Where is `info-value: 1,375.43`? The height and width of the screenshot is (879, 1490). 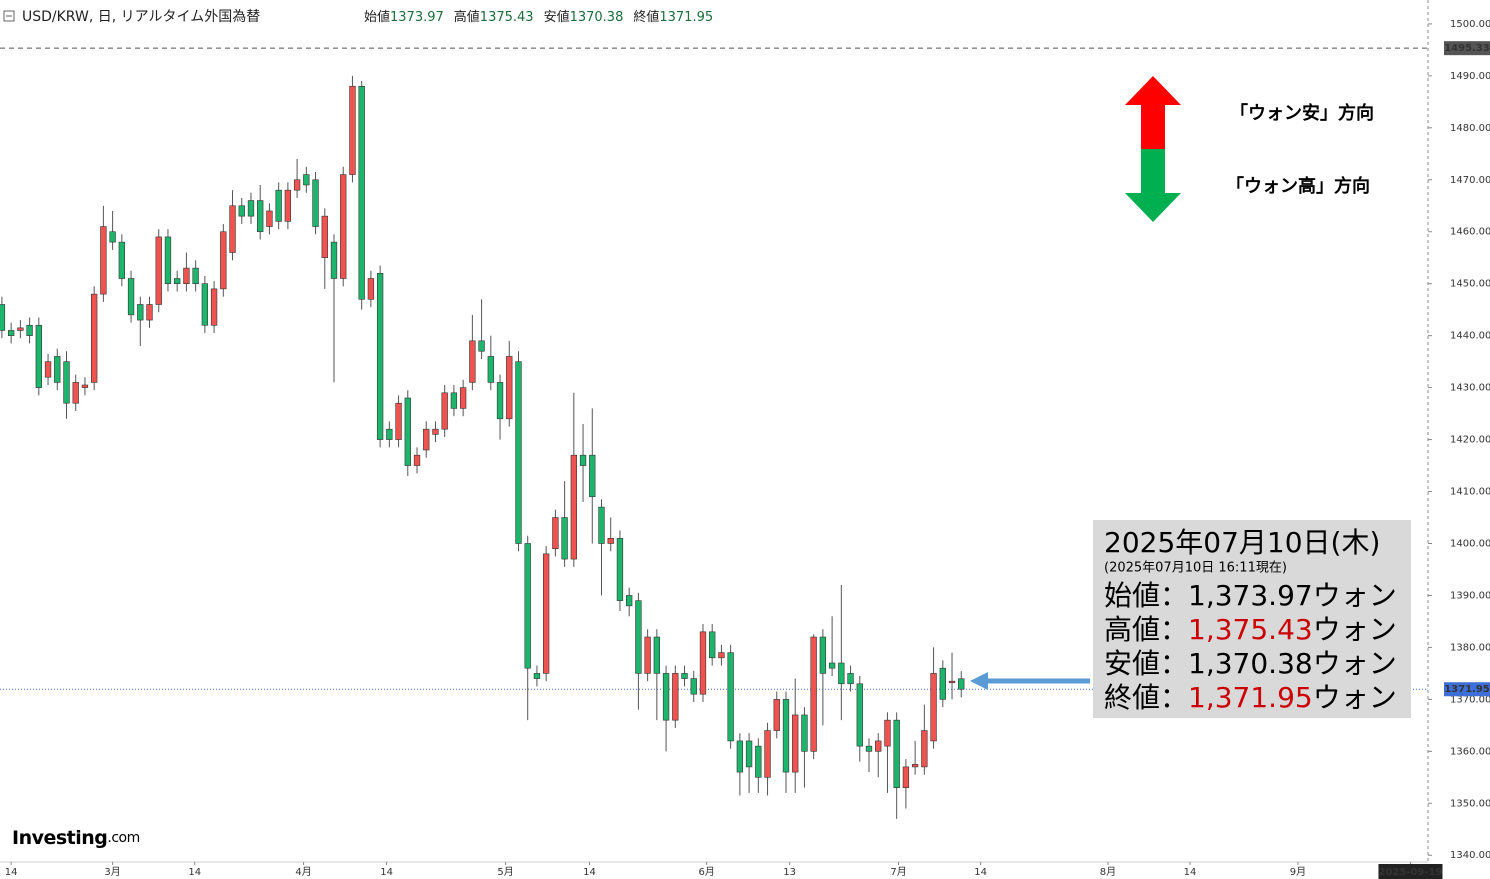
info-value: 1,375.43 is located at coordinates (1250, 629).